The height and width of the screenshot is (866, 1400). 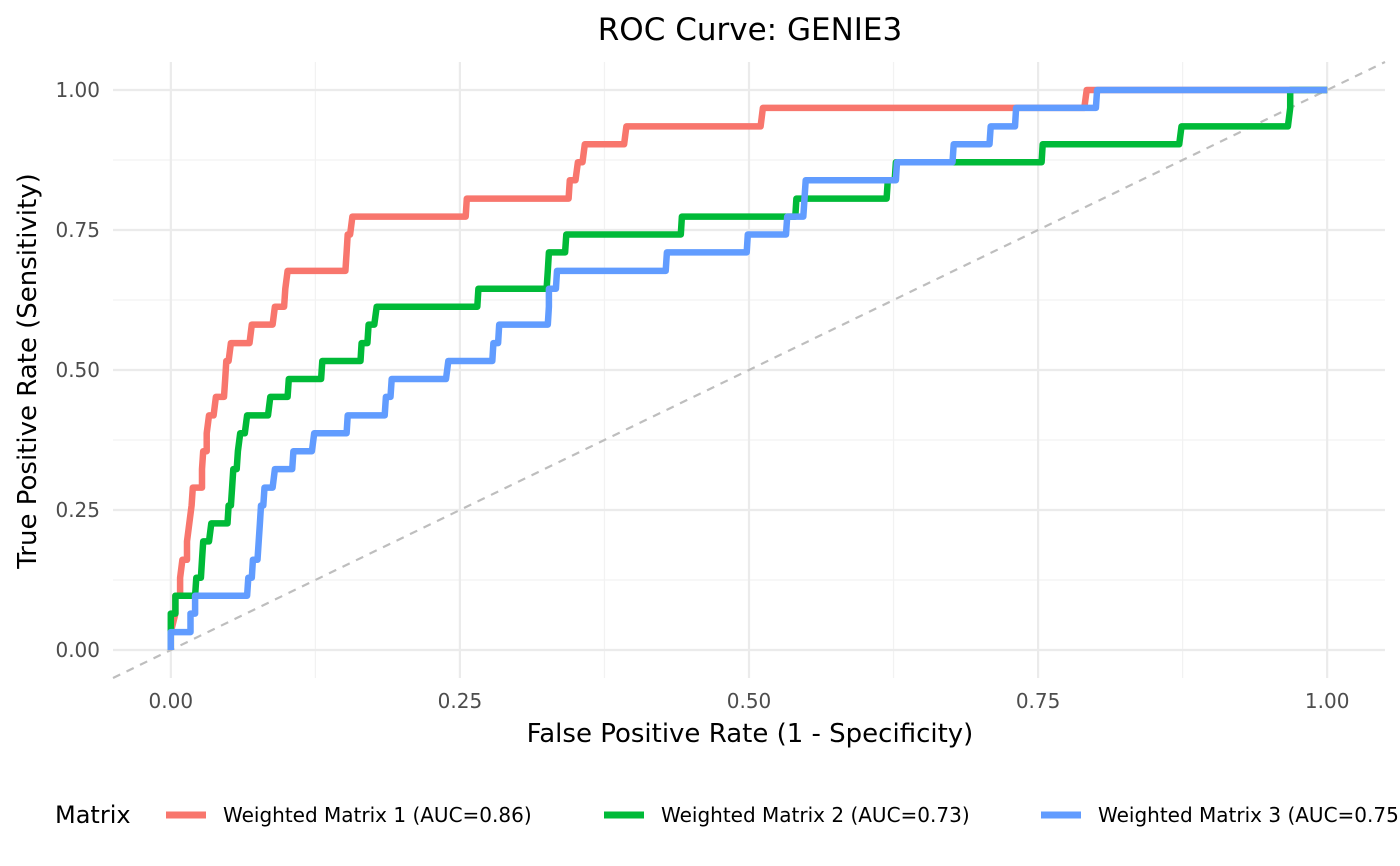 I want to click on y-axis-title: True Positive Rate (Sensitivity), so click(x=28, y=371).